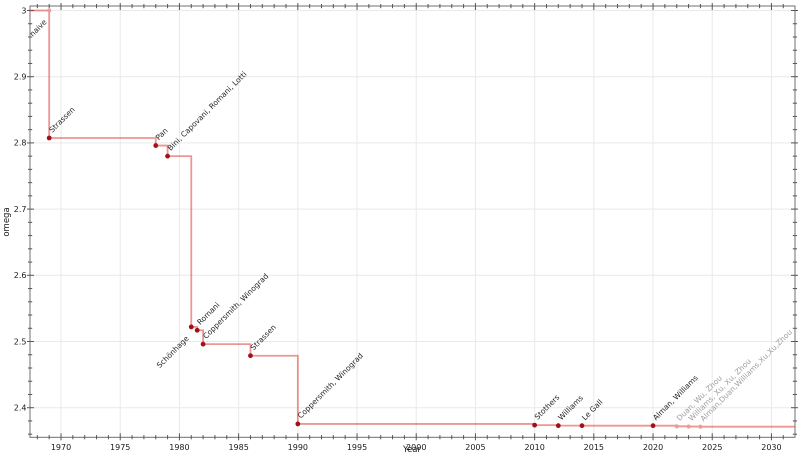 The height and width of the screenshot is (460, 800). What do you see at coordinates (120, 447) in the screenshot?
I see `x-tick-label: 1975` at bounding box center [120, 447].